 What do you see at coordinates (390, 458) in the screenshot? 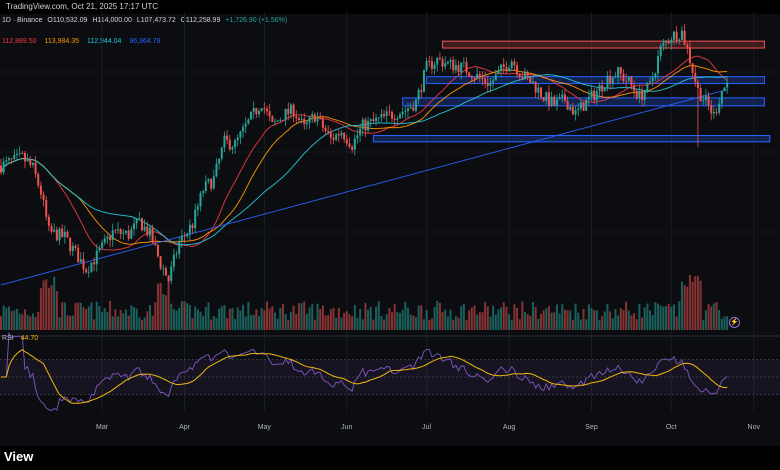
I see `brand-footer: View` at bounding box center [390, 458].